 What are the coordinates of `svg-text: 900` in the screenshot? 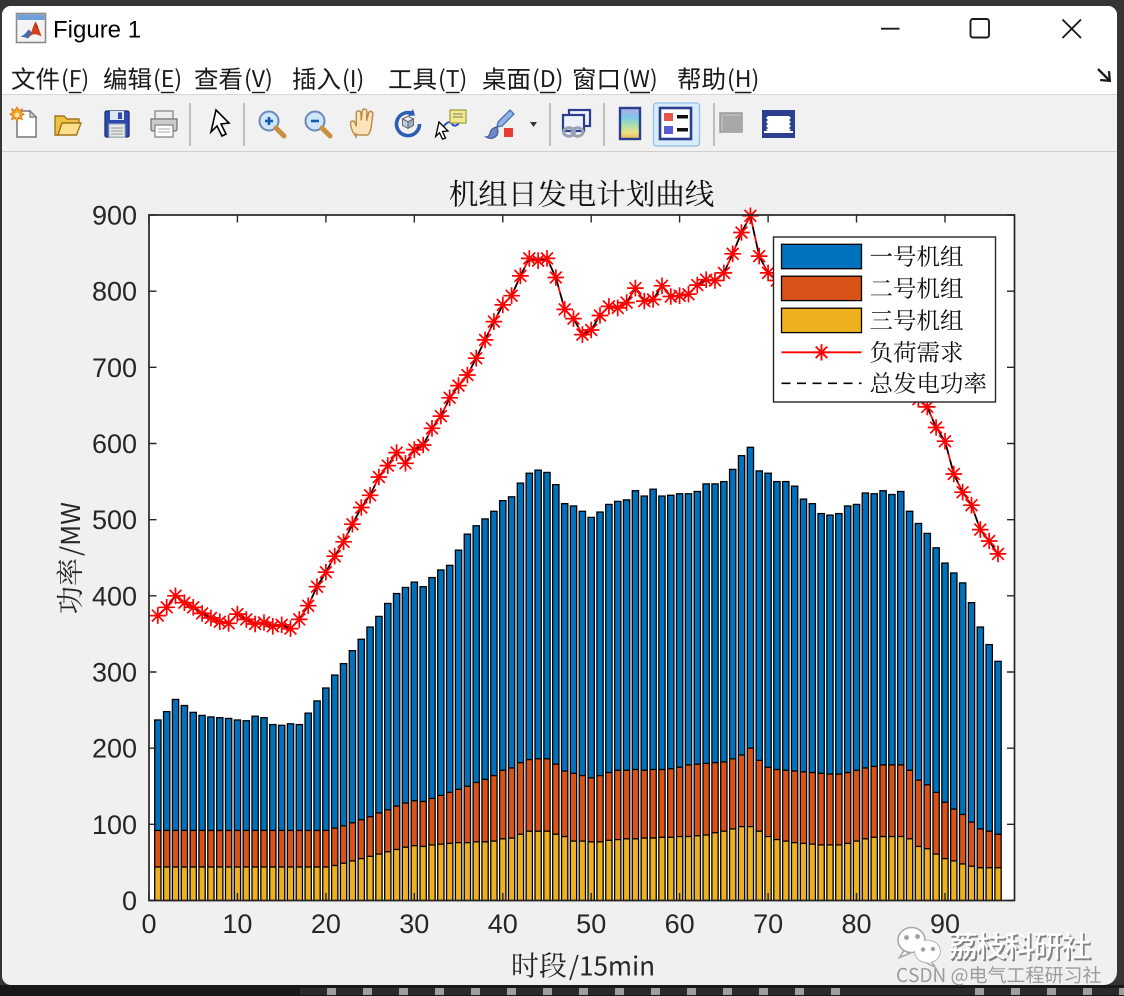 It's located at (114, 216).